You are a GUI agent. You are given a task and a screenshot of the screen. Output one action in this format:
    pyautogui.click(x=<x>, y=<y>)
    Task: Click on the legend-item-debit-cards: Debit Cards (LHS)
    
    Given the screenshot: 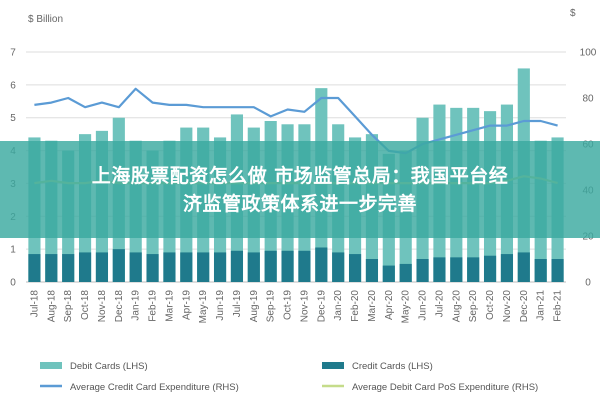 What is the action you would take?
    pyautogui.click(x=94, y=366)
    